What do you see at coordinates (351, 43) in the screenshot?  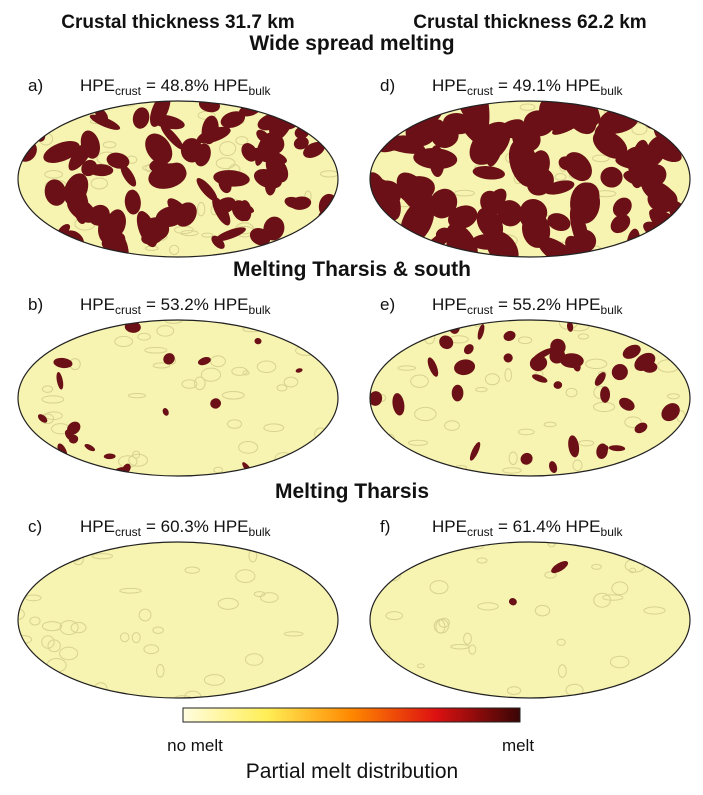 I see `row-title: Wide spread melting` at bounding box center [351, 43].